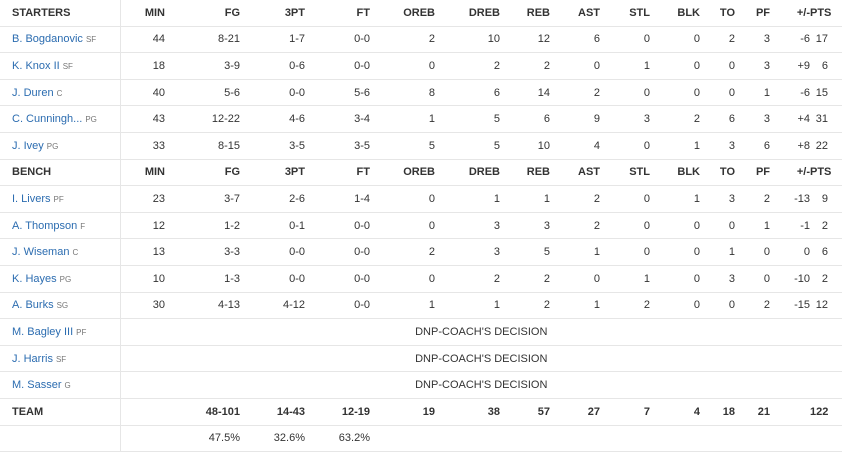  Describe the element at coordinates (337, 199) in the screenshot. I see `stat-ft: 1-4` at that location.